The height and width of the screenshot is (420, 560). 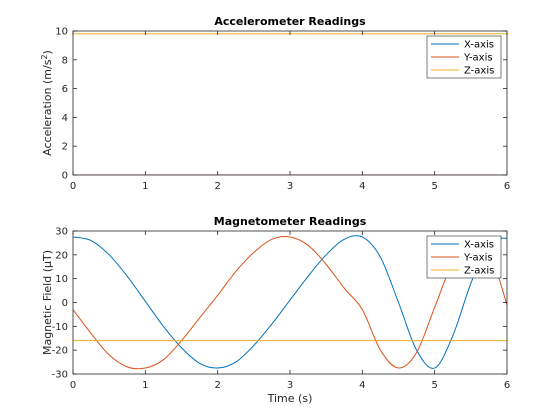 I want to click on magnetometer-ylabel-base: Magnetic Field (, so click(x=47, y=311).